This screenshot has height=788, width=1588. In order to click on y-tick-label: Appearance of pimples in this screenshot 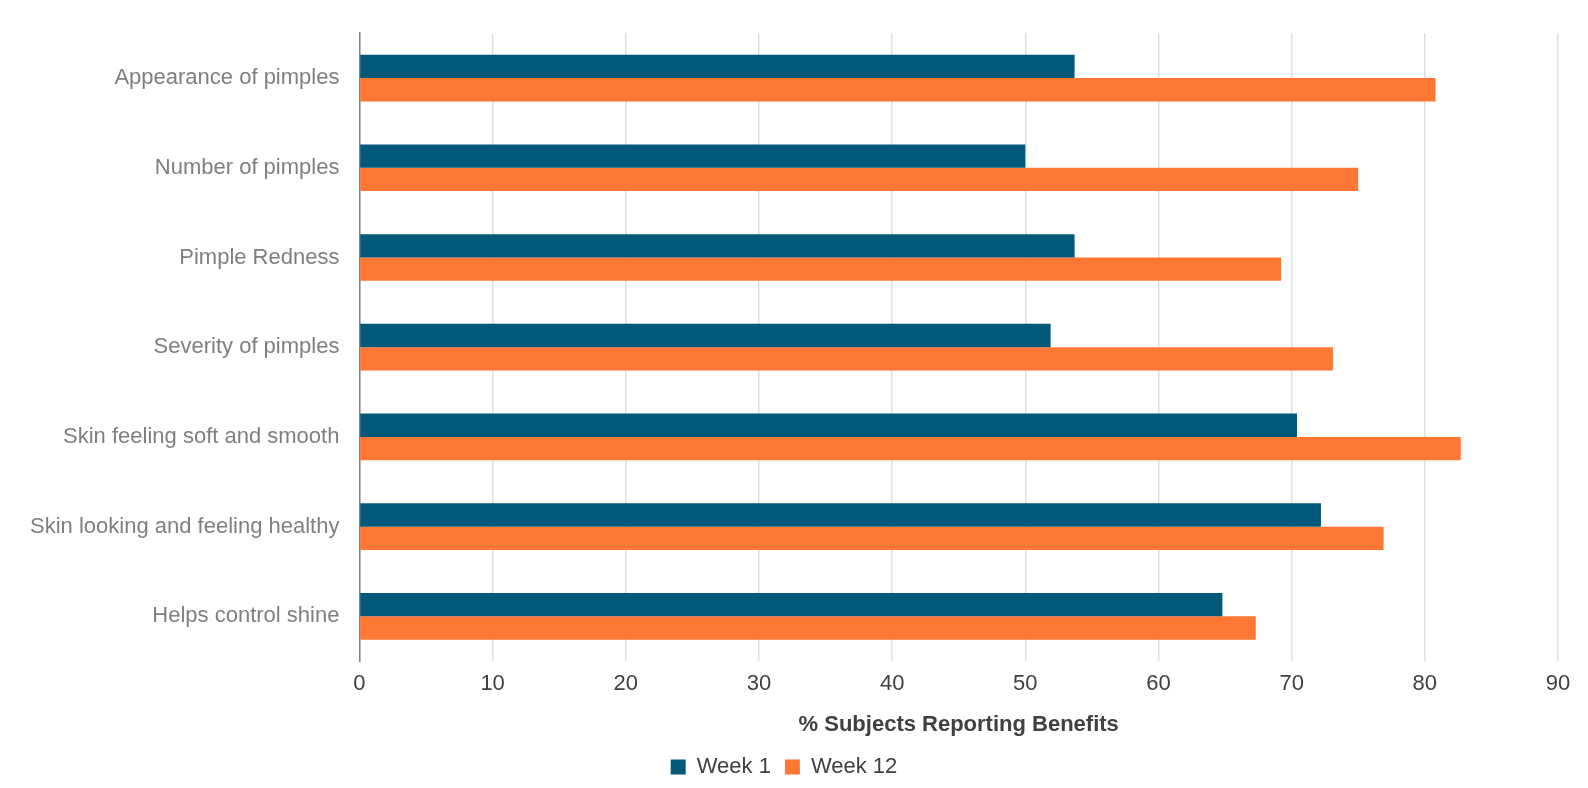, I will do `click(227, 77)`.